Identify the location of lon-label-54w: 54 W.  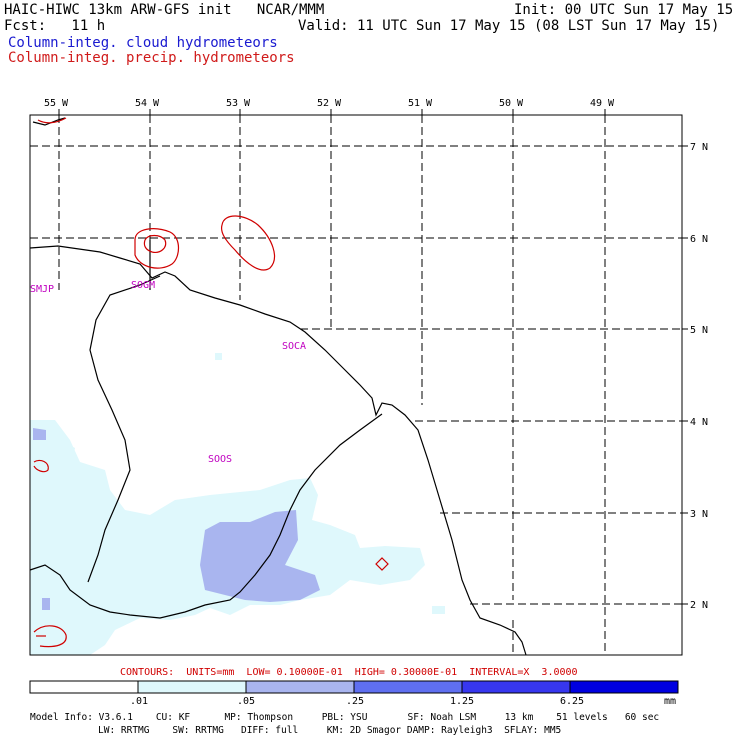
(147, 103).